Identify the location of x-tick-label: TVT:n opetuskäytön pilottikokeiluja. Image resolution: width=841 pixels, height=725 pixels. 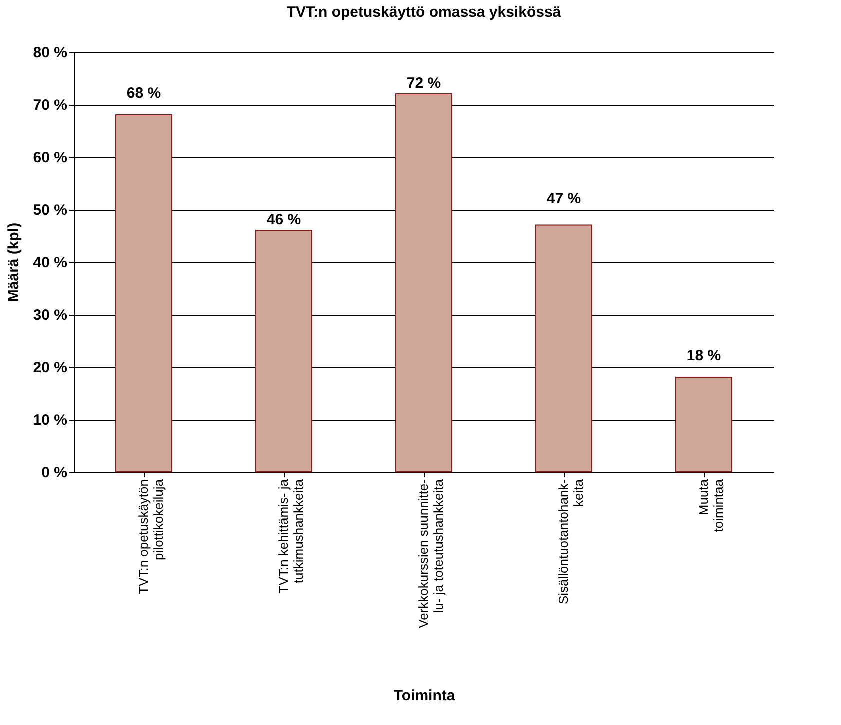
(151, 536).